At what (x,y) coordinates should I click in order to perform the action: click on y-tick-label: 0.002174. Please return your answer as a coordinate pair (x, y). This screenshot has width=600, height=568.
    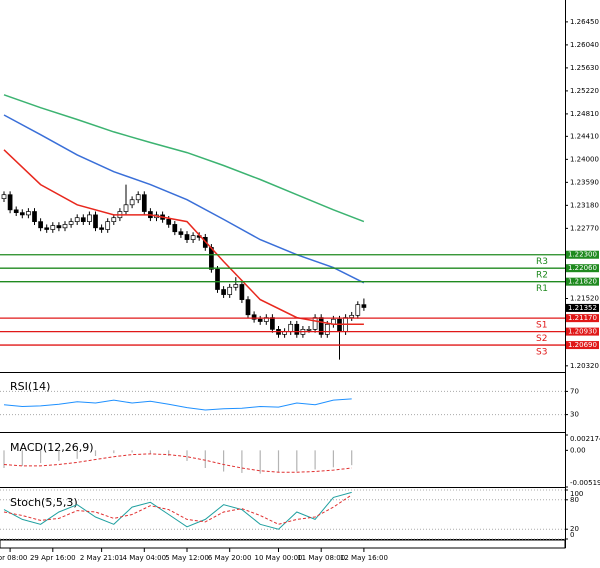
    Looking at the image, I should click on (585, 439).